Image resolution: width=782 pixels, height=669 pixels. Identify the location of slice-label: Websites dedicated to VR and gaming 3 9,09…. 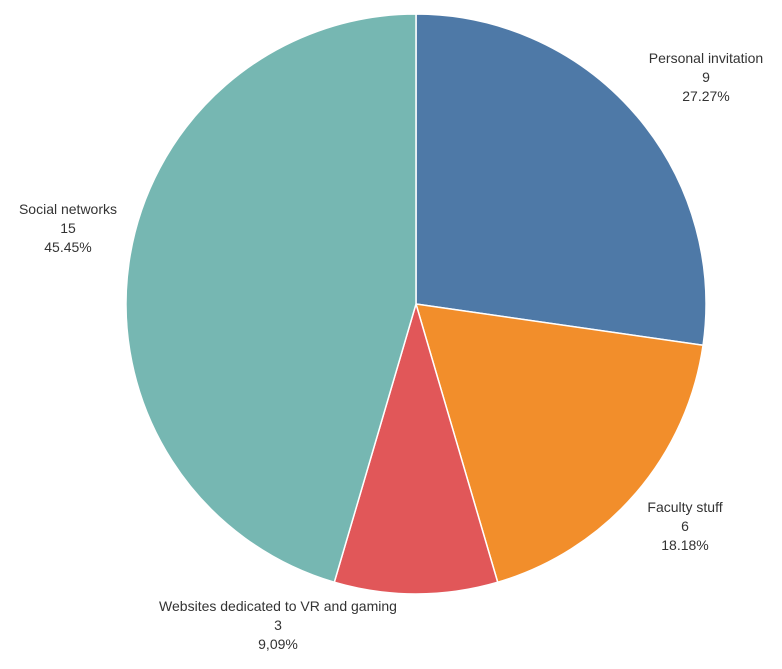
(278, 625).